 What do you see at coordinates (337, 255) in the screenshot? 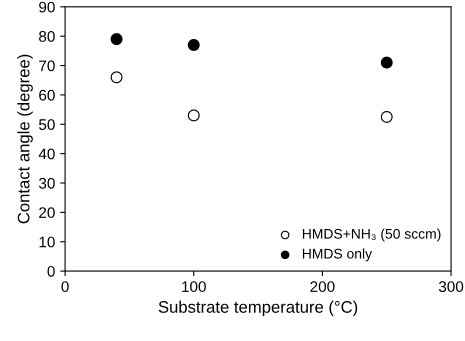
I see `legend-label: HMDS only` at bounding box center [337, 255].